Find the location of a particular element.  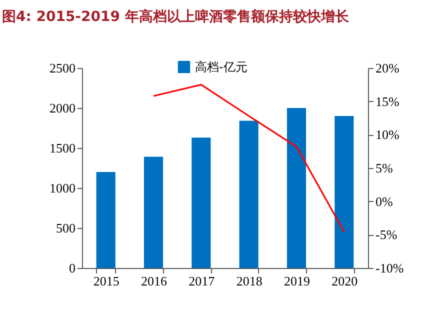

y-tick-label: 2500 is located at coordinates (63, 68).